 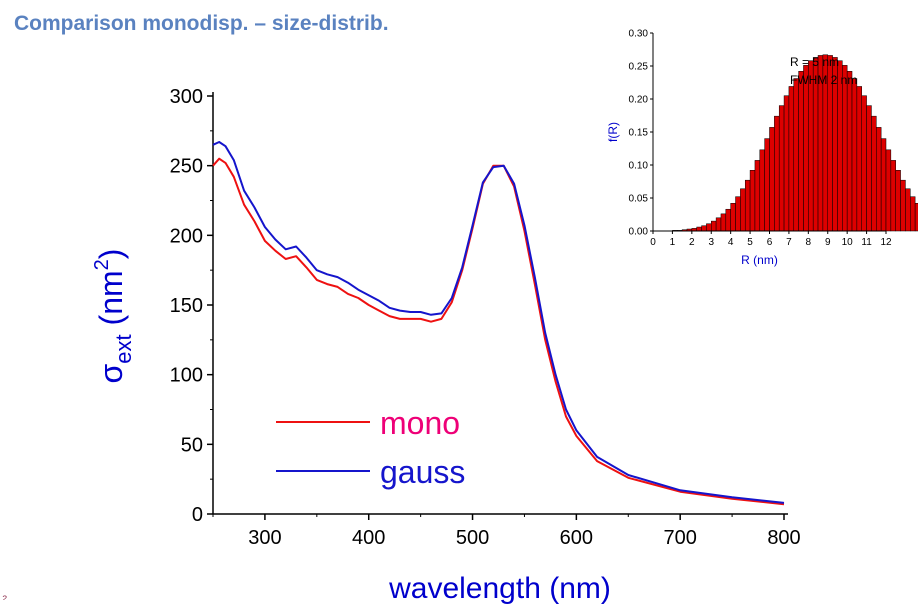 What do you see at coordinates (759, 260) in the screenshot?
I see `inset-x-axis-label: R (nm)` at bounding box center [759, 260].